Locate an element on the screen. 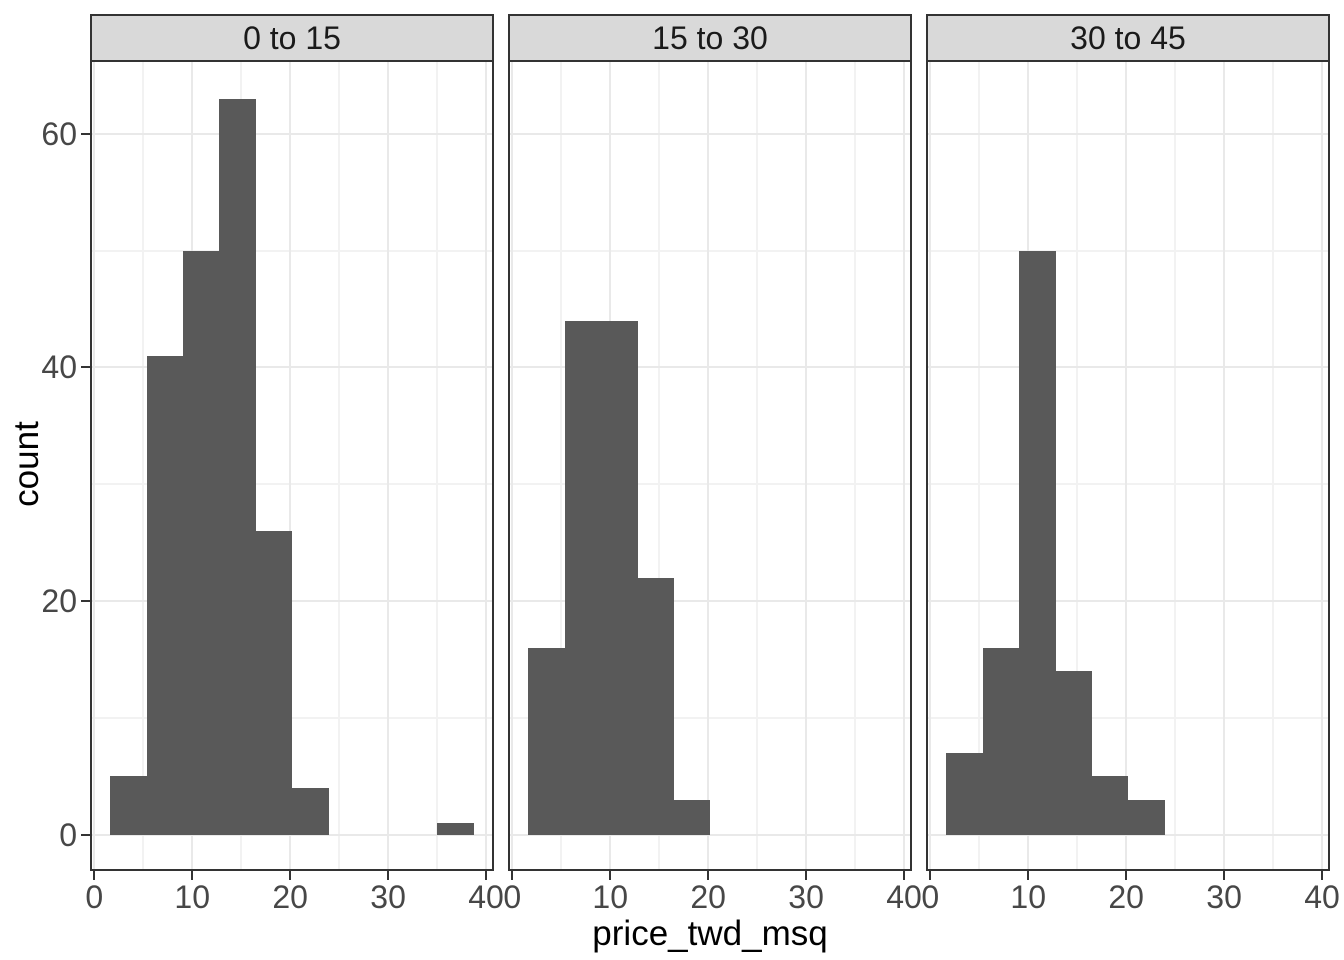  facet-strip-label: 0 to 15 is located at coordinates (292, 37).